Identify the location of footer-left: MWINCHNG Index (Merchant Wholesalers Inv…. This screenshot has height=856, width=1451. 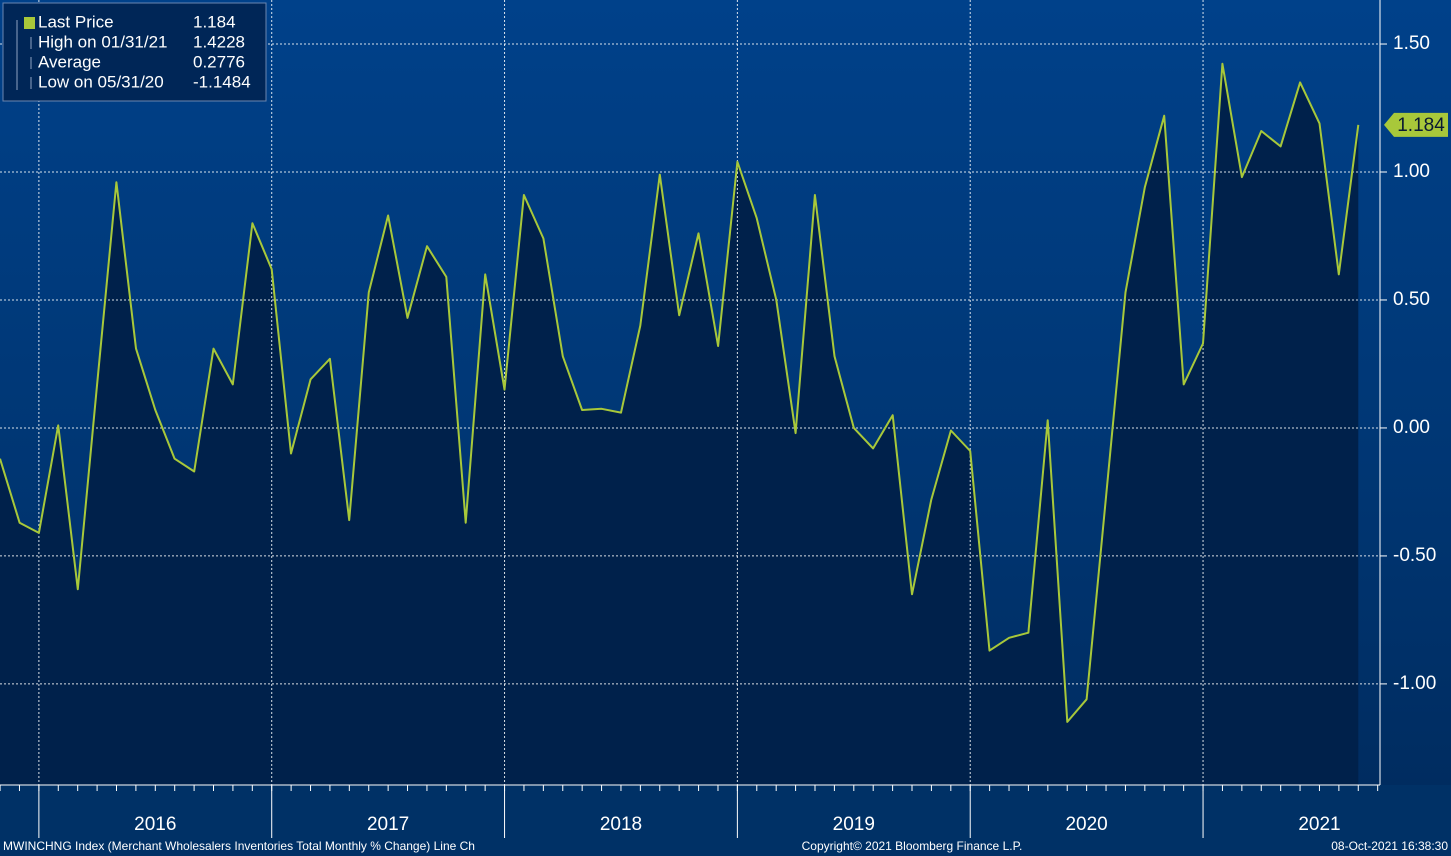
(239, 846).